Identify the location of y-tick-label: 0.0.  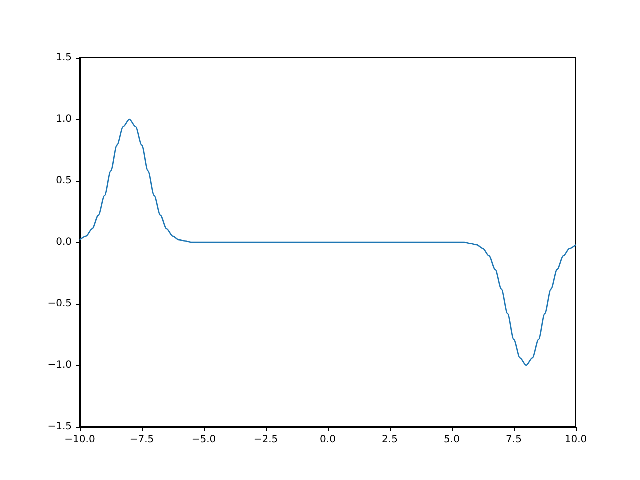
(64, 242).